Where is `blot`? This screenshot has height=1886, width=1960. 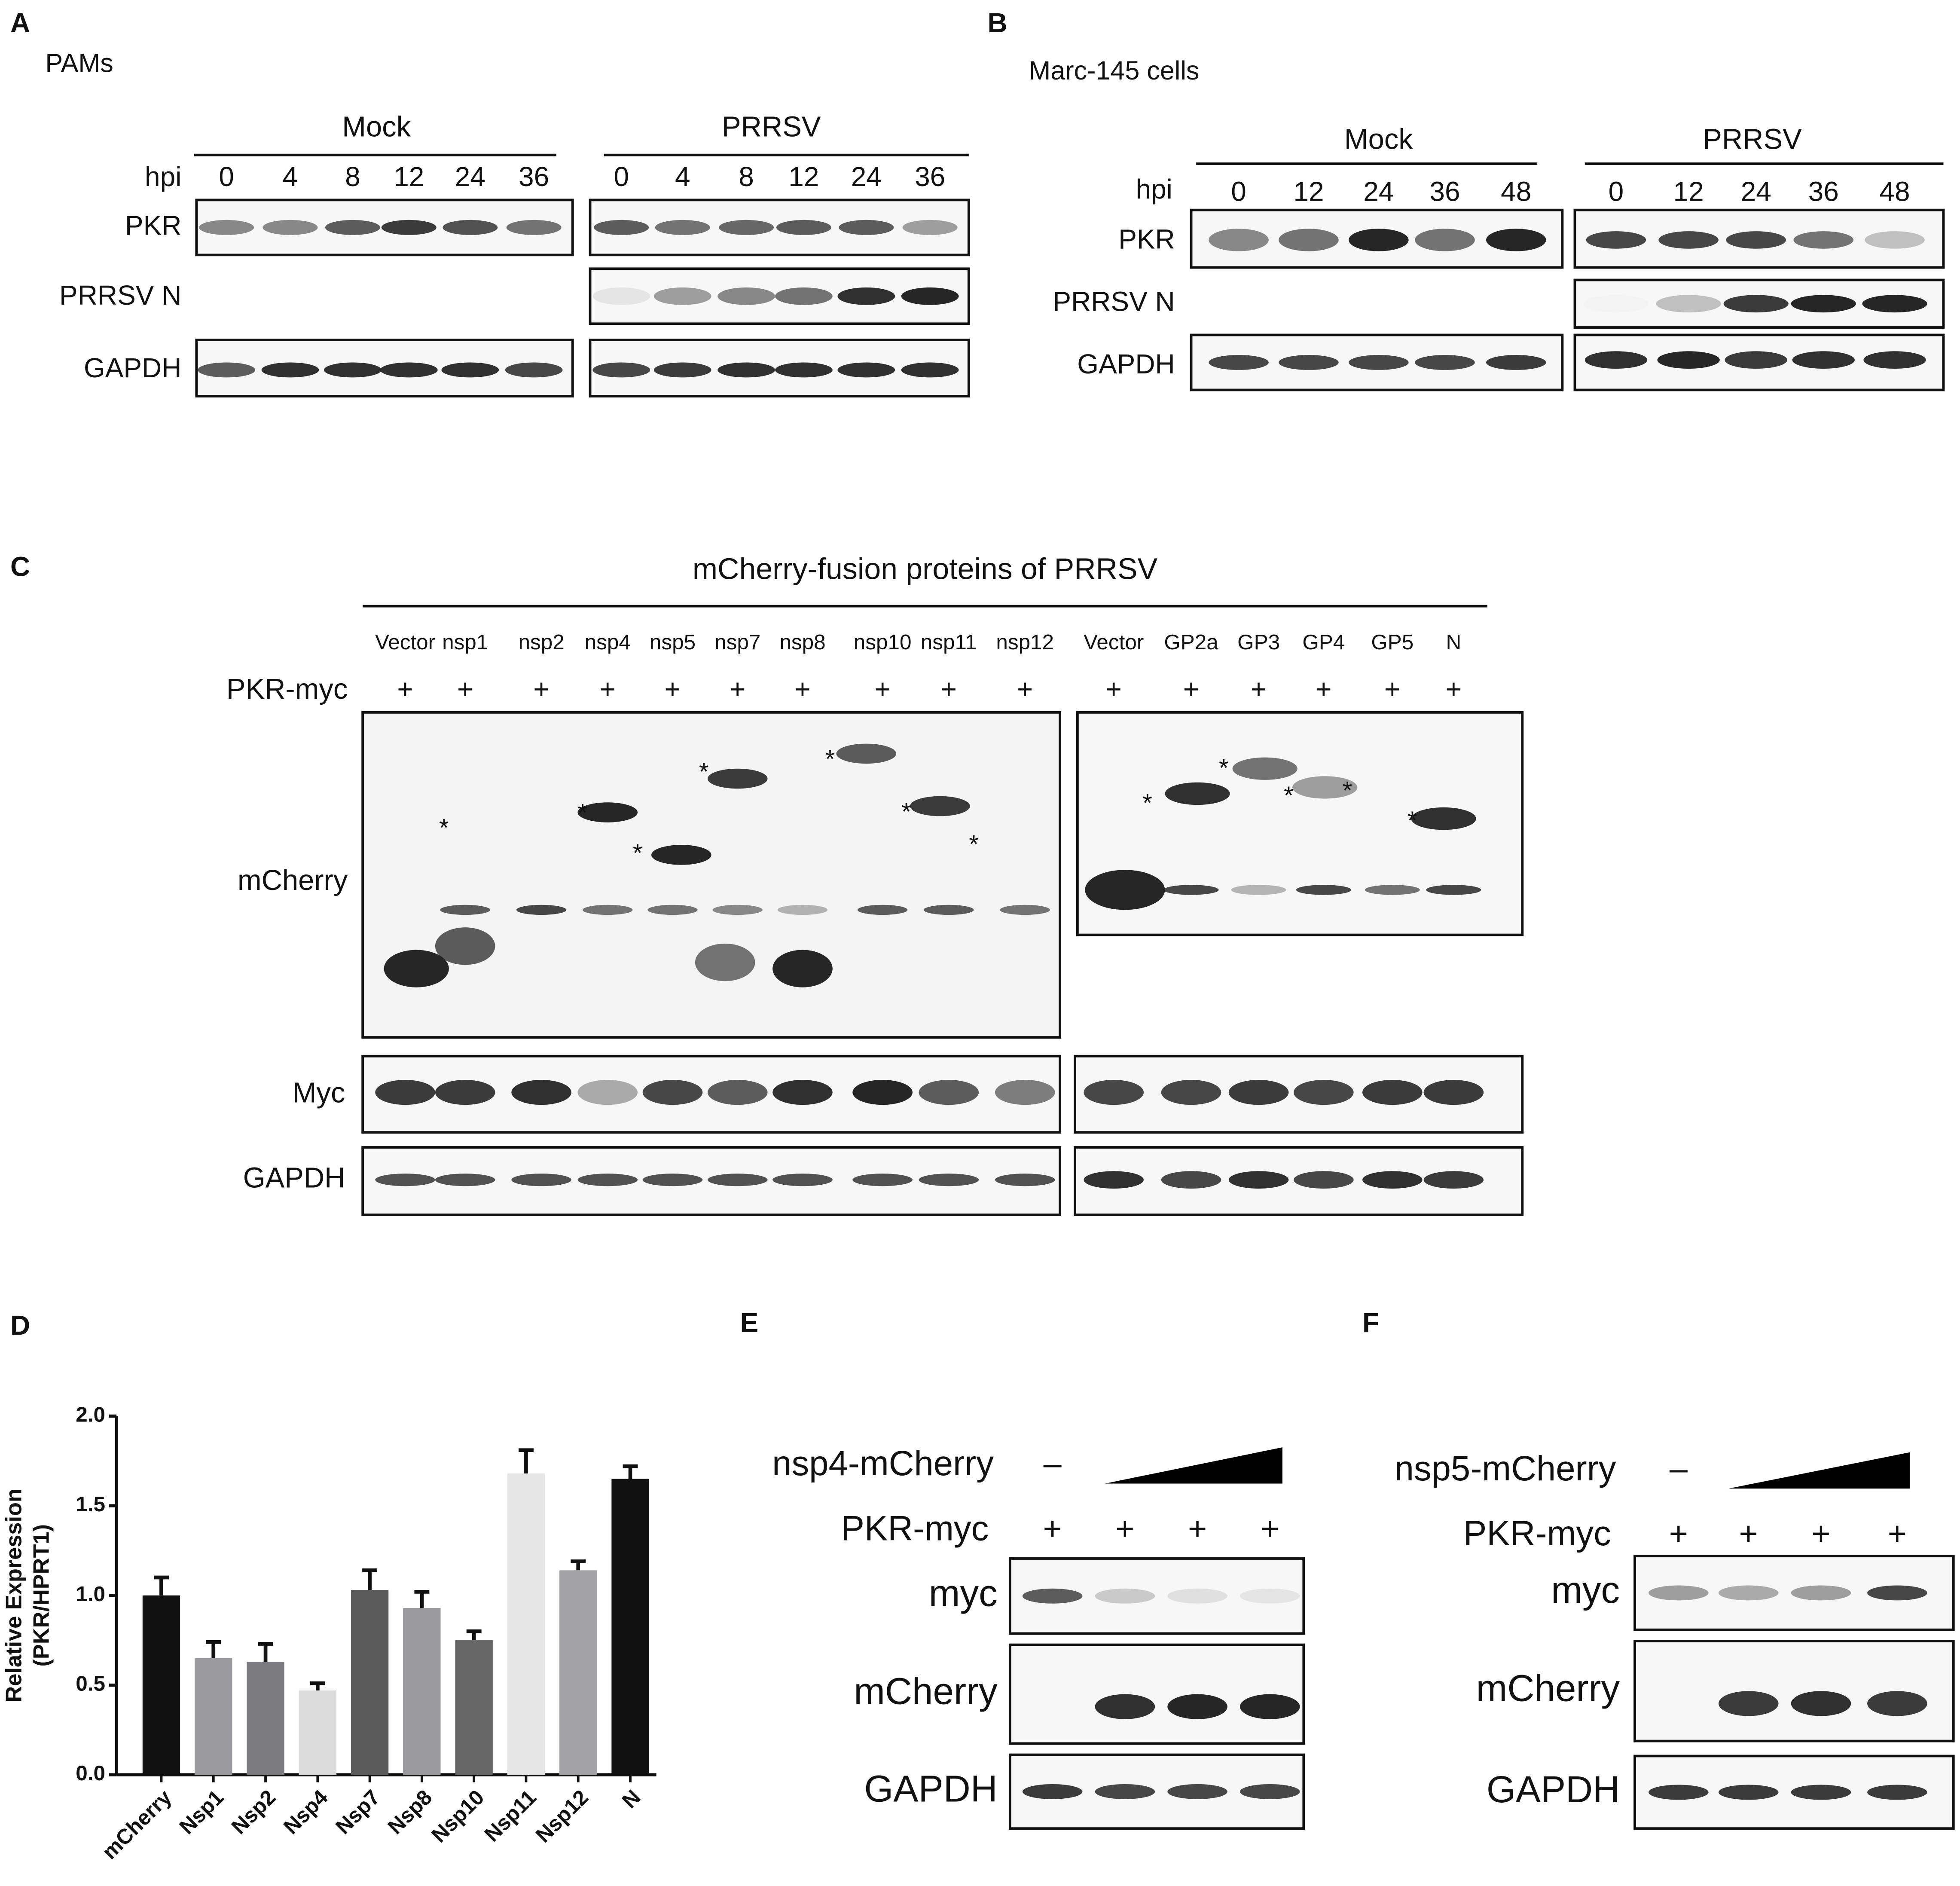
blot is located at coordinates (711, 875).